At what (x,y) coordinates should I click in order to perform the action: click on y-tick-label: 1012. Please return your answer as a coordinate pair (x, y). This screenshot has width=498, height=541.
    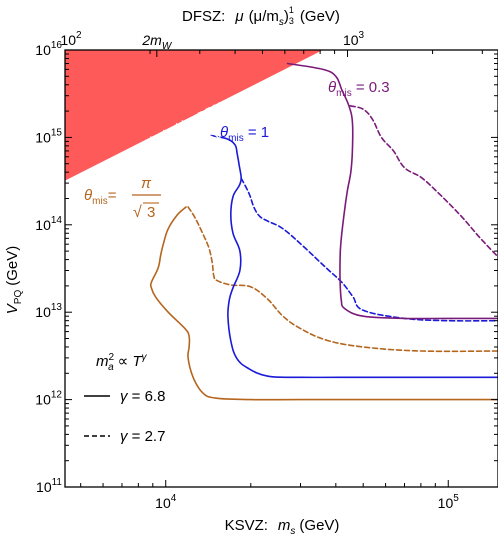
    Looking at the image, I should click on (48, 399).